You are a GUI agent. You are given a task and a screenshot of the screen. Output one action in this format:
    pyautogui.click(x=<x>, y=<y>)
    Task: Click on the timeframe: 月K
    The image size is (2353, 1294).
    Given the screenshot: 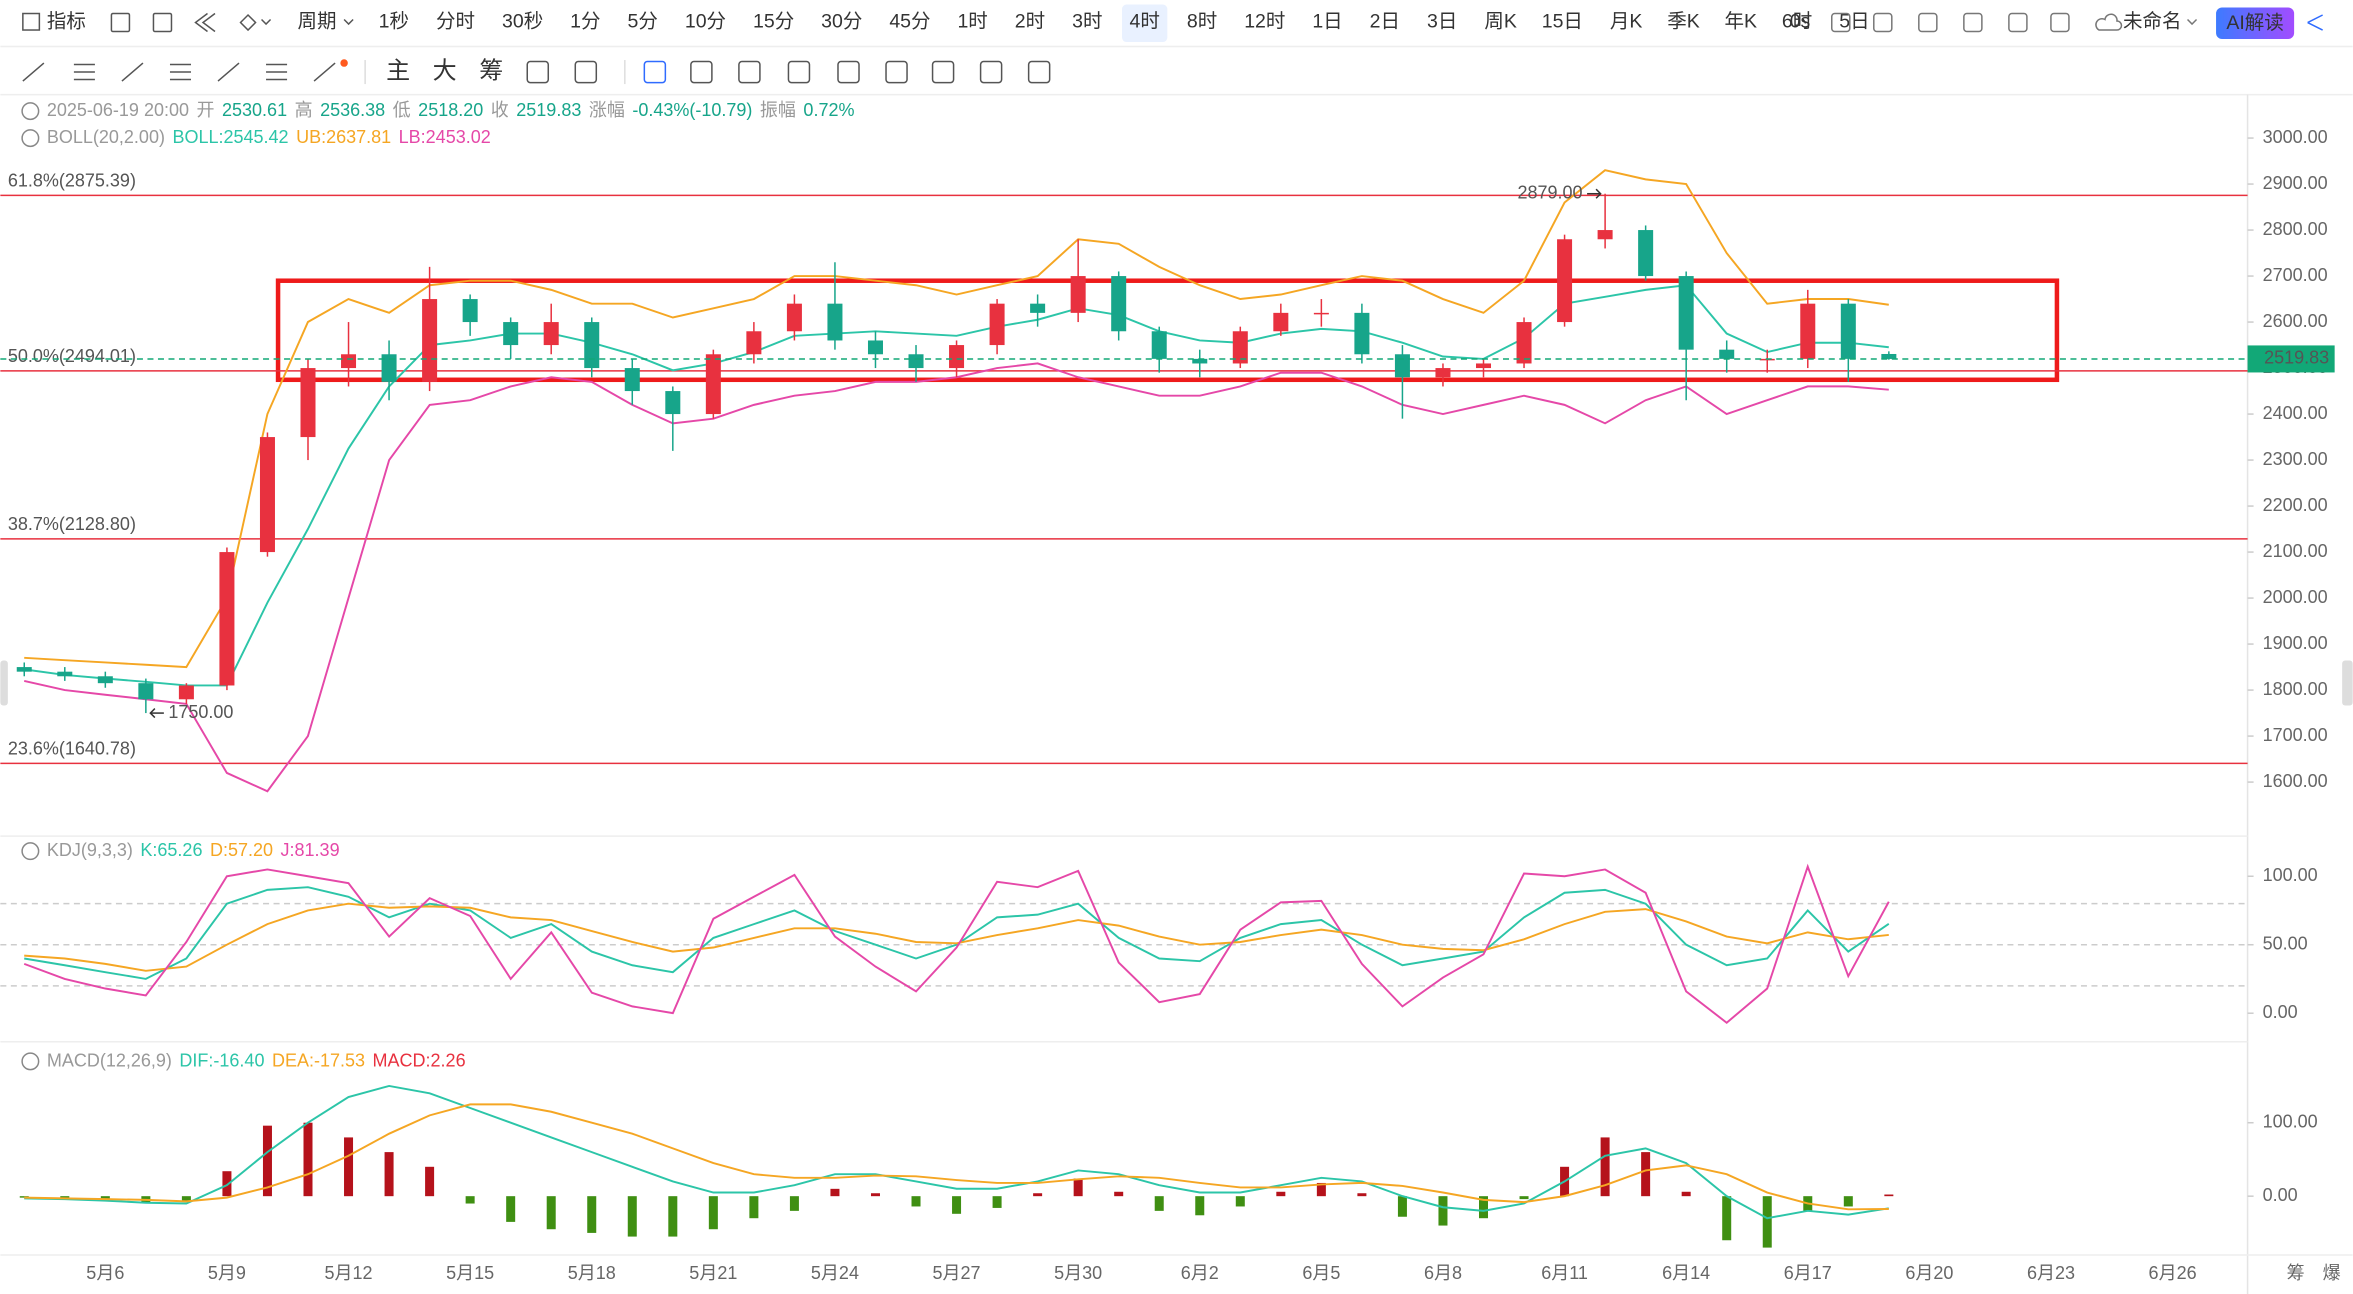 What is the action you would take?
    pyautogui.click(x=1626, y=22)
    